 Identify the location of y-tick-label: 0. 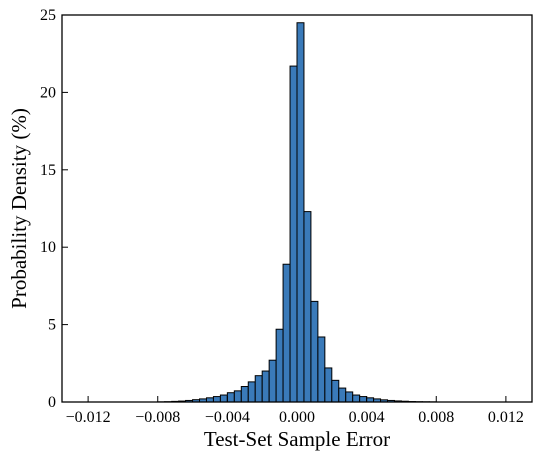
(52, 402).